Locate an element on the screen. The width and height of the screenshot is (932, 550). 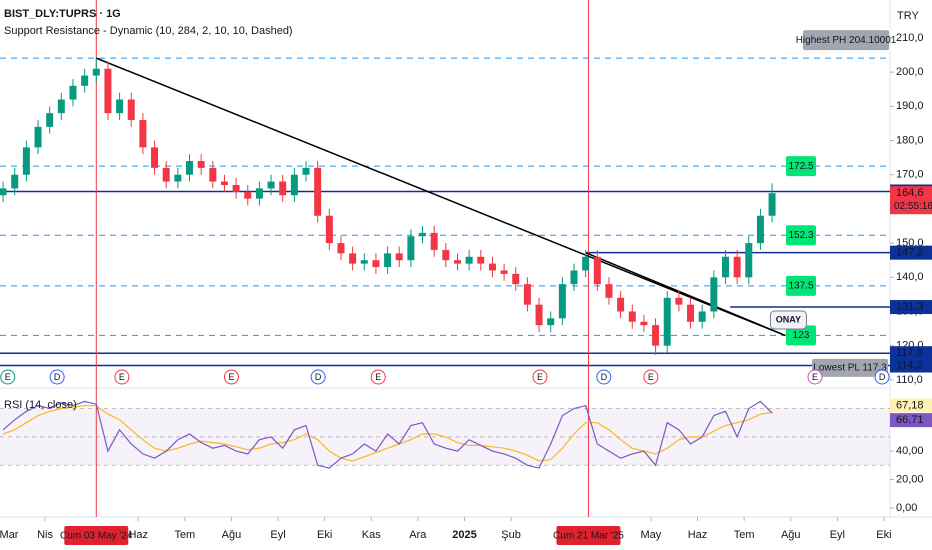
rsi-last: 66,71 is located at coordinates (910, 420).